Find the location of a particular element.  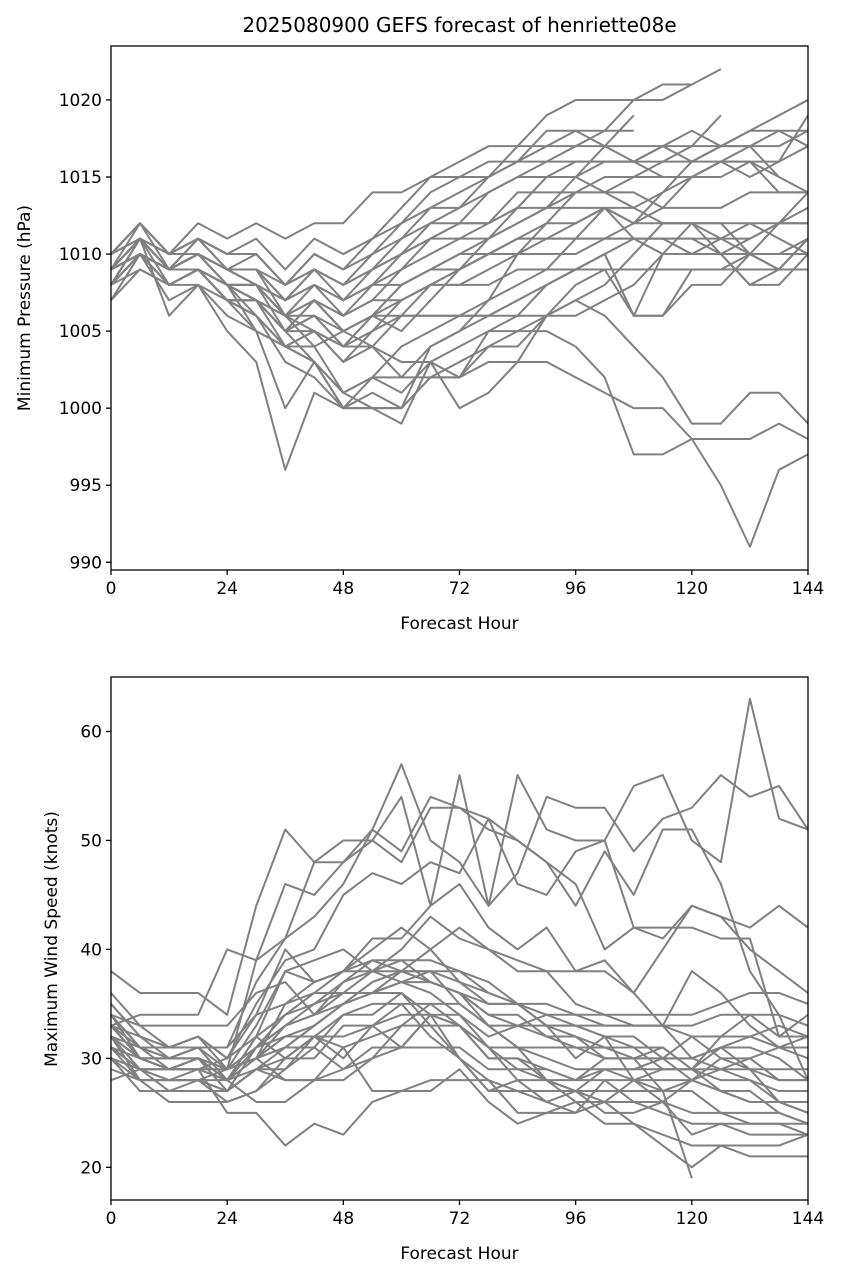

pressure-x-tick-label: 72 is located at coordinates (460, 589).